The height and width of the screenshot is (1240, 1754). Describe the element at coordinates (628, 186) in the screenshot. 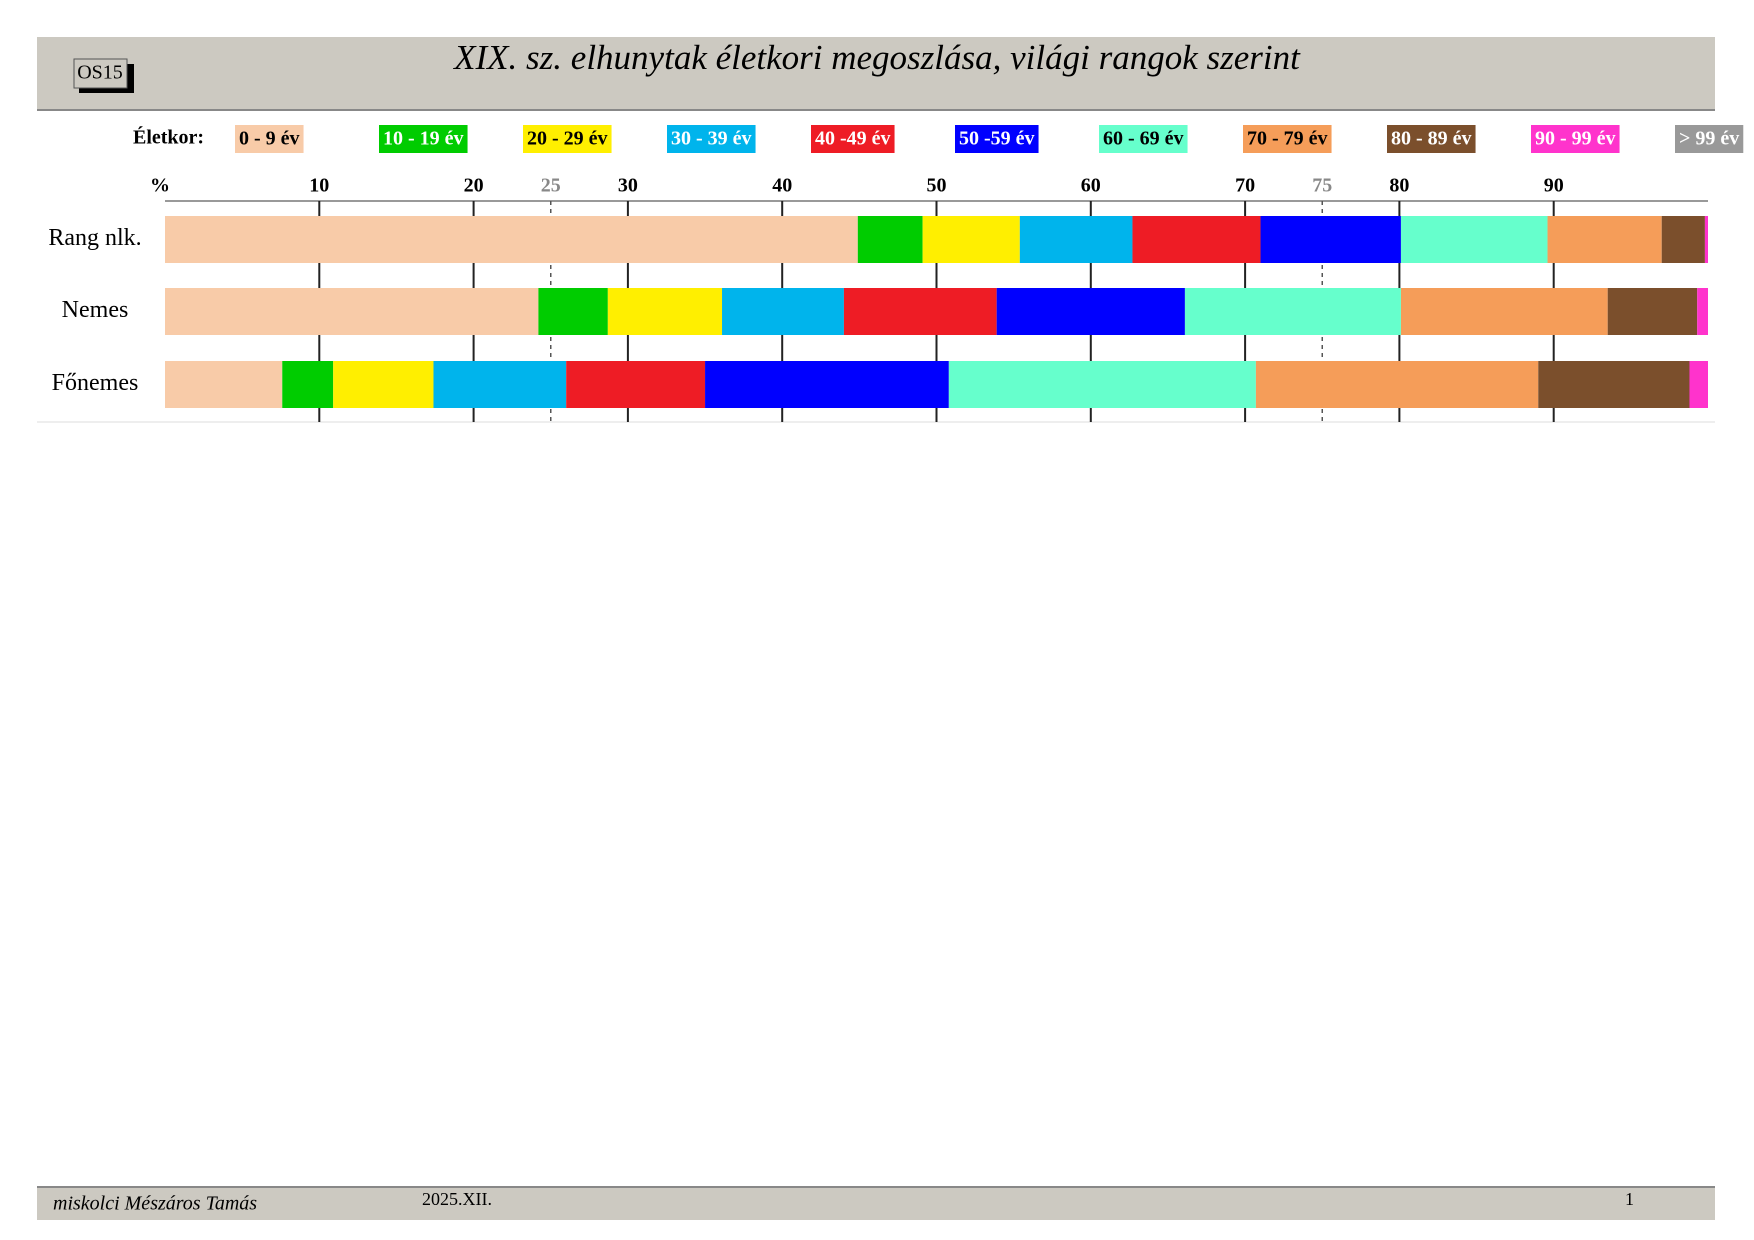

I see `x-tick-label: 30` at that location.